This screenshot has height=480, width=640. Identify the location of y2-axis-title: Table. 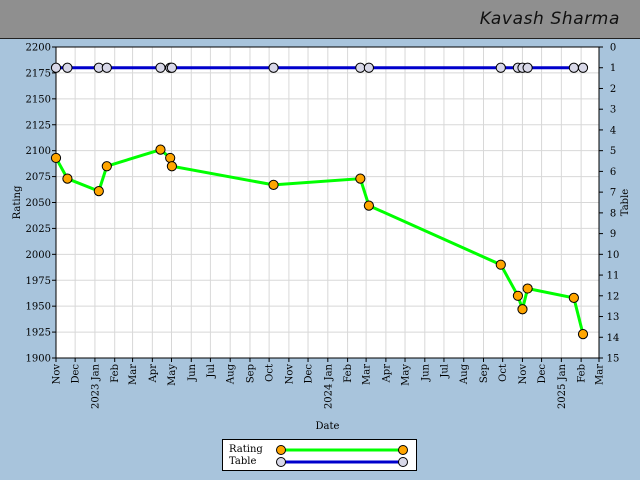
(625, 202).